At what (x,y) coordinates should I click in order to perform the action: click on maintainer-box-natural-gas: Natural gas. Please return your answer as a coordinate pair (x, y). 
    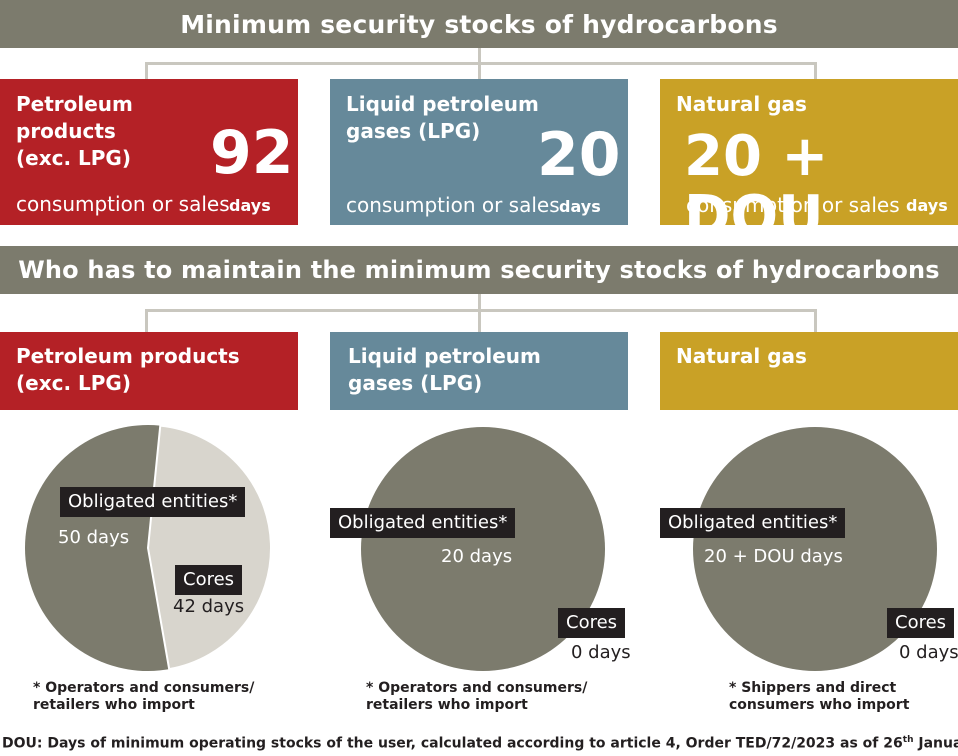
    Looking at the image, I should click on (809, 371).